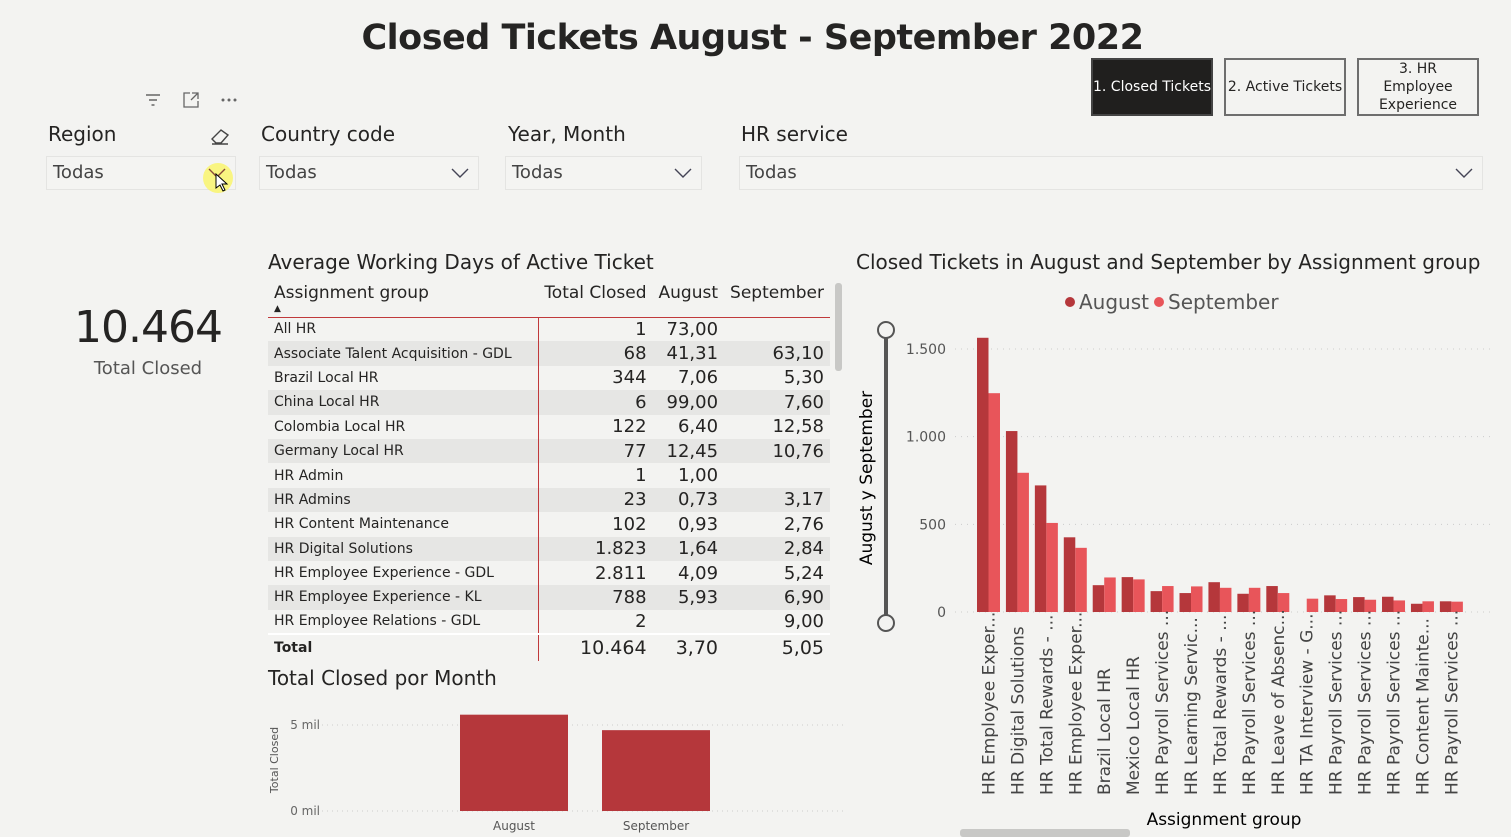  What do you see at coordinates (656, 826) in the screenshot?
I see `x-tick-label: September` at bounding box center [656, 826].